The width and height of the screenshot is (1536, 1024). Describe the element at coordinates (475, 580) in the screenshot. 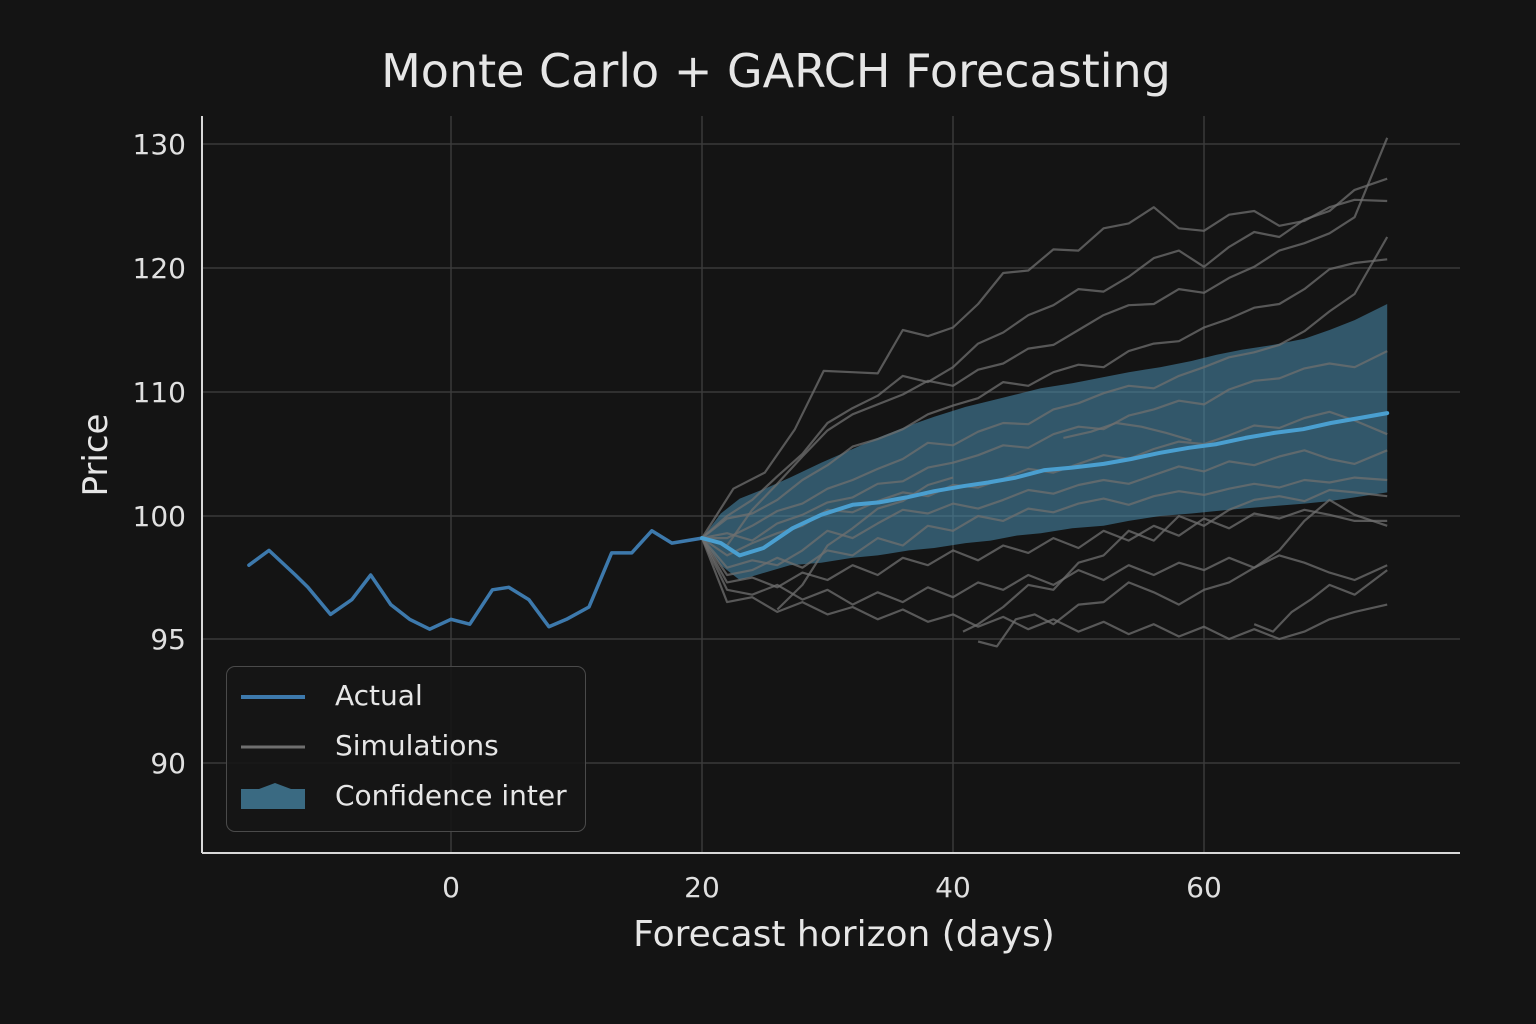

I see `actual-line` at that location.